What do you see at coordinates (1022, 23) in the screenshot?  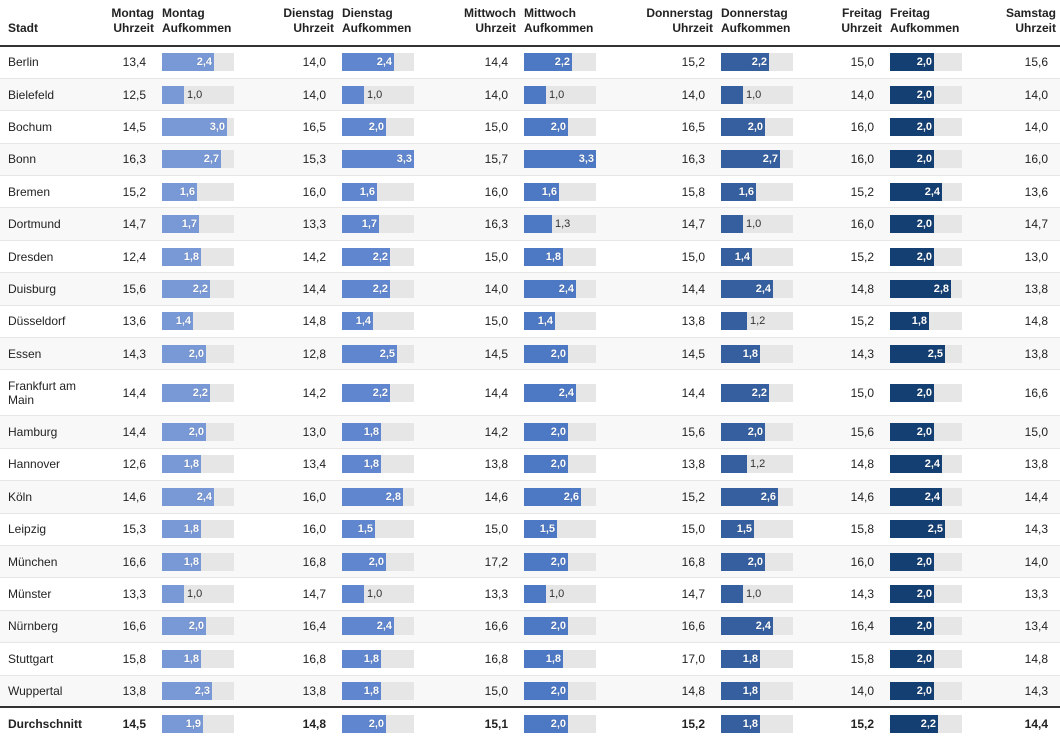 I see `column-header-sa_t: Samstag Uhrzeit` at bounding box center [1022, 23].